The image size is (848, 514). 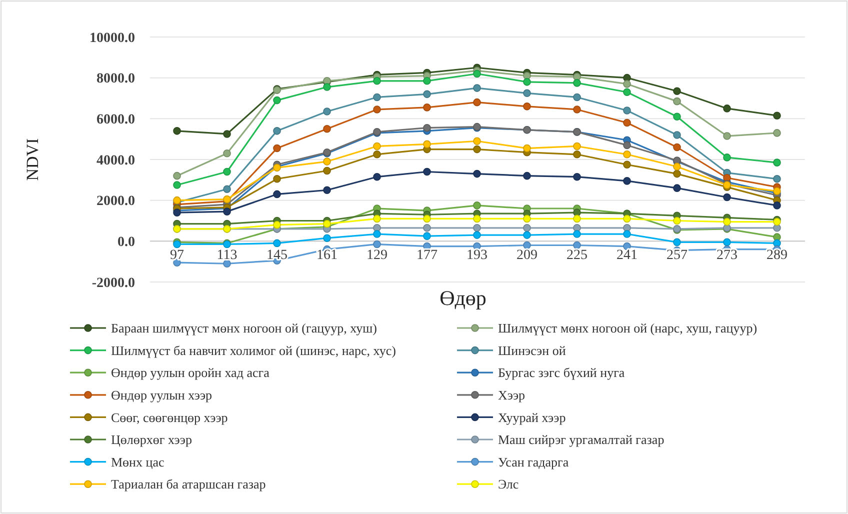 What do you see at coordinates (253, 350) in the screenshot?
I see `legend-label: Шилмүүст ба навчит холимог ой (шинэс, нарс, хус)` at bounding box center [253, 350].